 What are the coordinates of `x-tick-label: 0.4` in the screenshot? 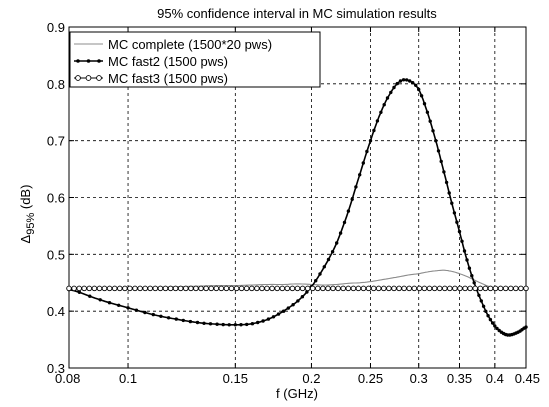 It's located at (495, 378).